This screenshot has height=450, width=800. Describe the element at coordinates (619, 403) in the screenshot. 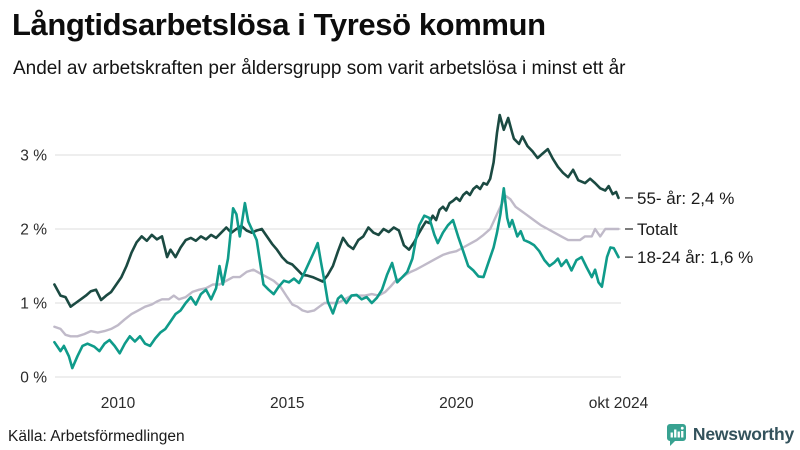

I see `x-axis-tick-label: okt 2024` at that location.